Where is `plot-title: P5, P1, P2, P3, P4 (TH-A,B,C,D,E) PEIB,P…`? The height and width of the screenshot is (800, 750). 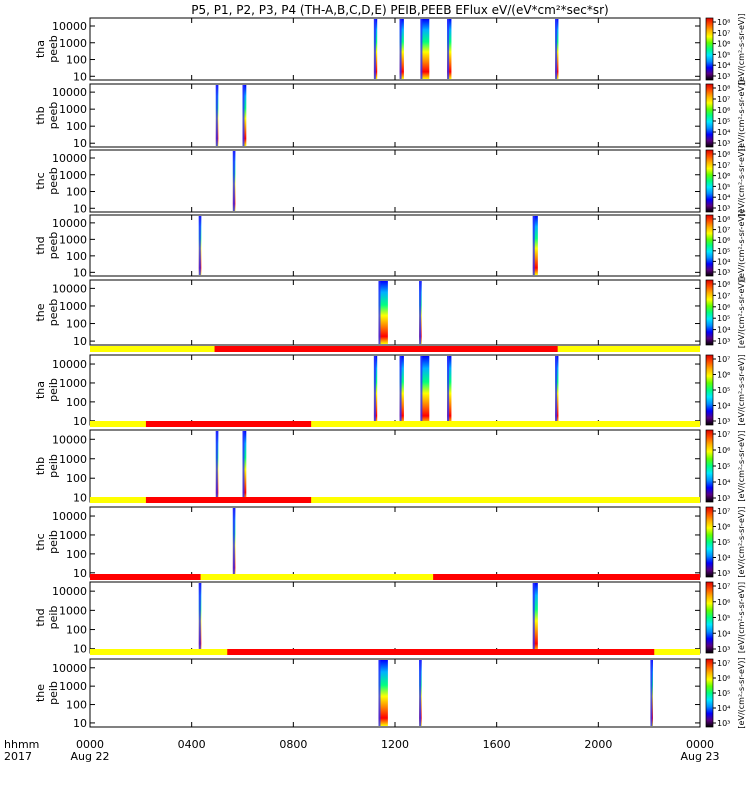
plot-title: P5, P1, P2, P3, P4 (TH-A,B,C,D,E) PEIB,P… is located at coordinates (399, 10).